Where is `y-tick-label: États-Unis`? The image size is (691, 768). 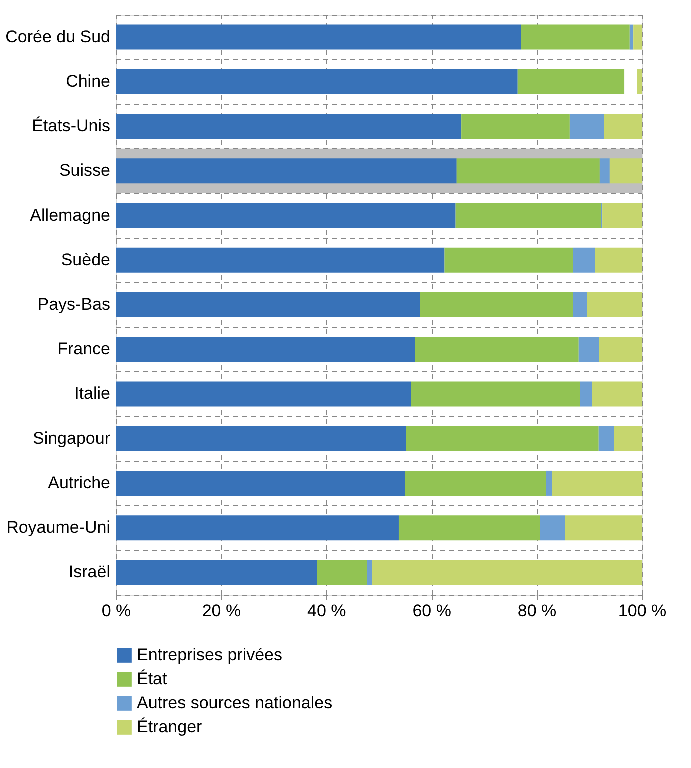 y-tick-label: États-Unis is located at coordinates (71, 126).